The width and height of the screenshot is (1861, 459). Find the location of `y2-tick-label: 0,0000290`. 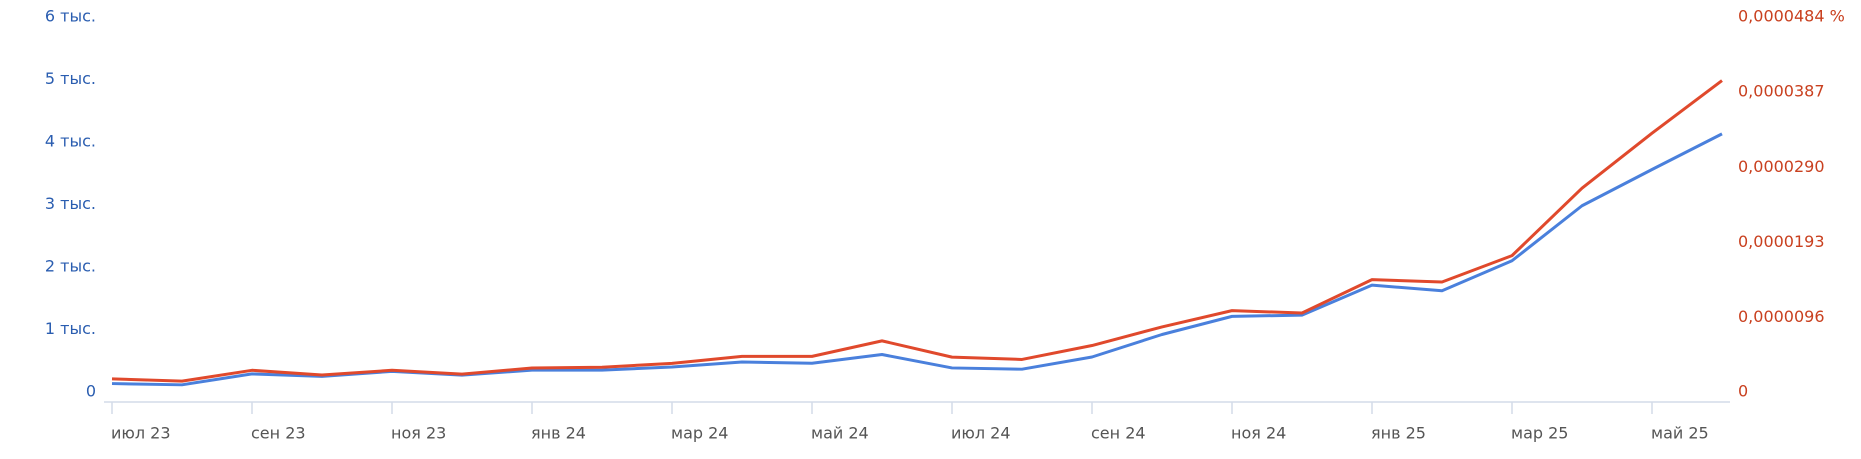

y2-tick-label: 0,0000290 is located at coordinates (1781, 166).